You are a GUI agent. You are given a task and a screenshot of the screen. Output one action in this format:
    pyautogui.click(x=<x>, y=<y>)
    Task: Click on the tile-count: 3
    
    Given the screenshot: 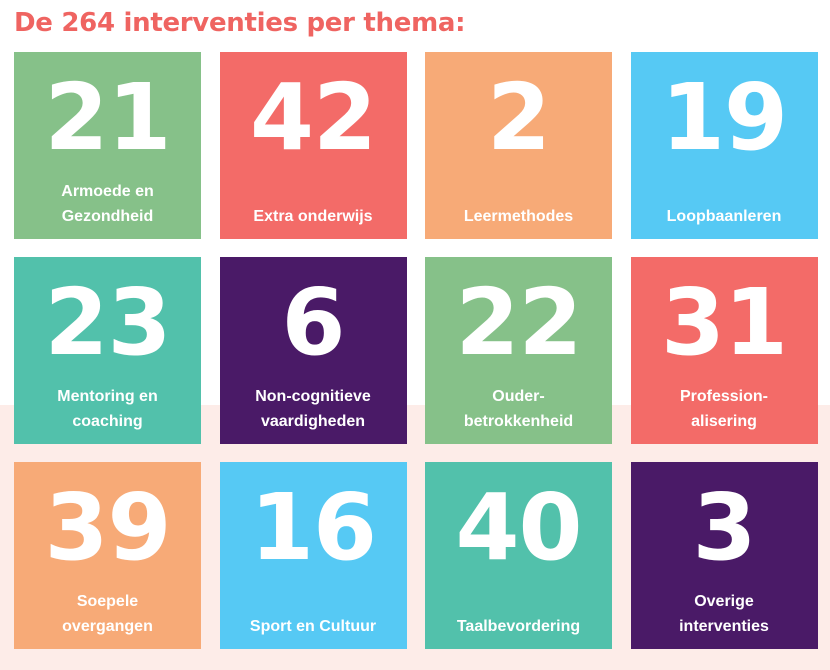 What is the action you would take?
    pyautogui.click(x=724, y=527)
    